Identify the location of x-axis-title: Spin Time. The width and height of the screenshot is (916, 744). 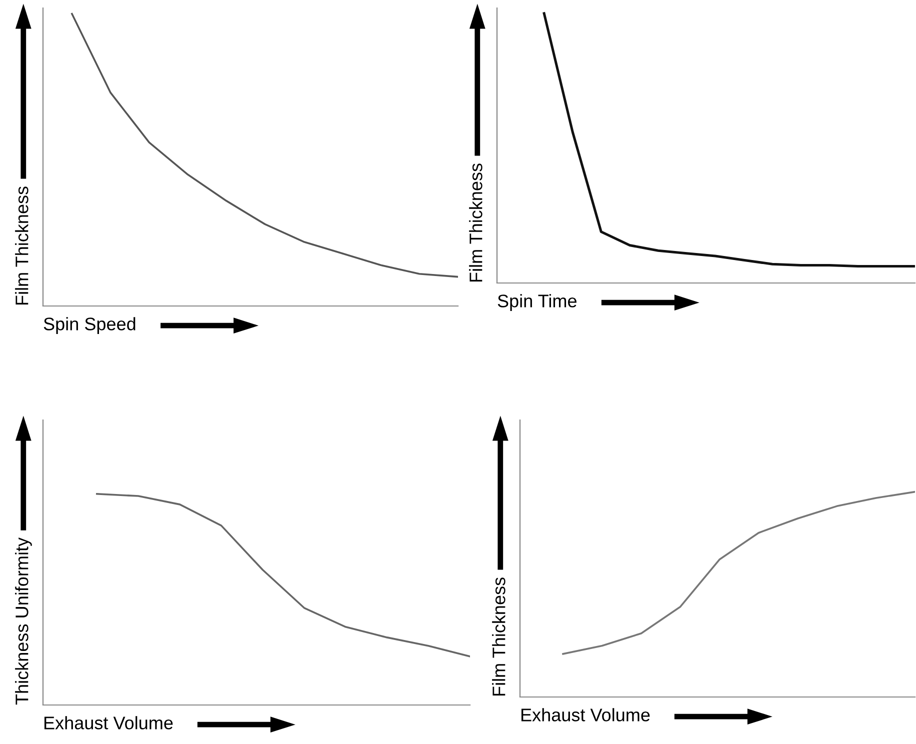
(537, 302).